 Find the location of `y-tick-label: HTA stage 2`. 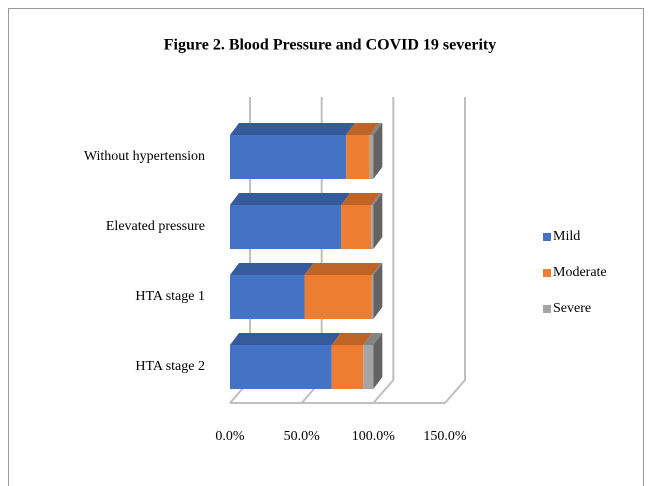

y-tick-label: HTA stage 2 is located at coordinates (170, 366).